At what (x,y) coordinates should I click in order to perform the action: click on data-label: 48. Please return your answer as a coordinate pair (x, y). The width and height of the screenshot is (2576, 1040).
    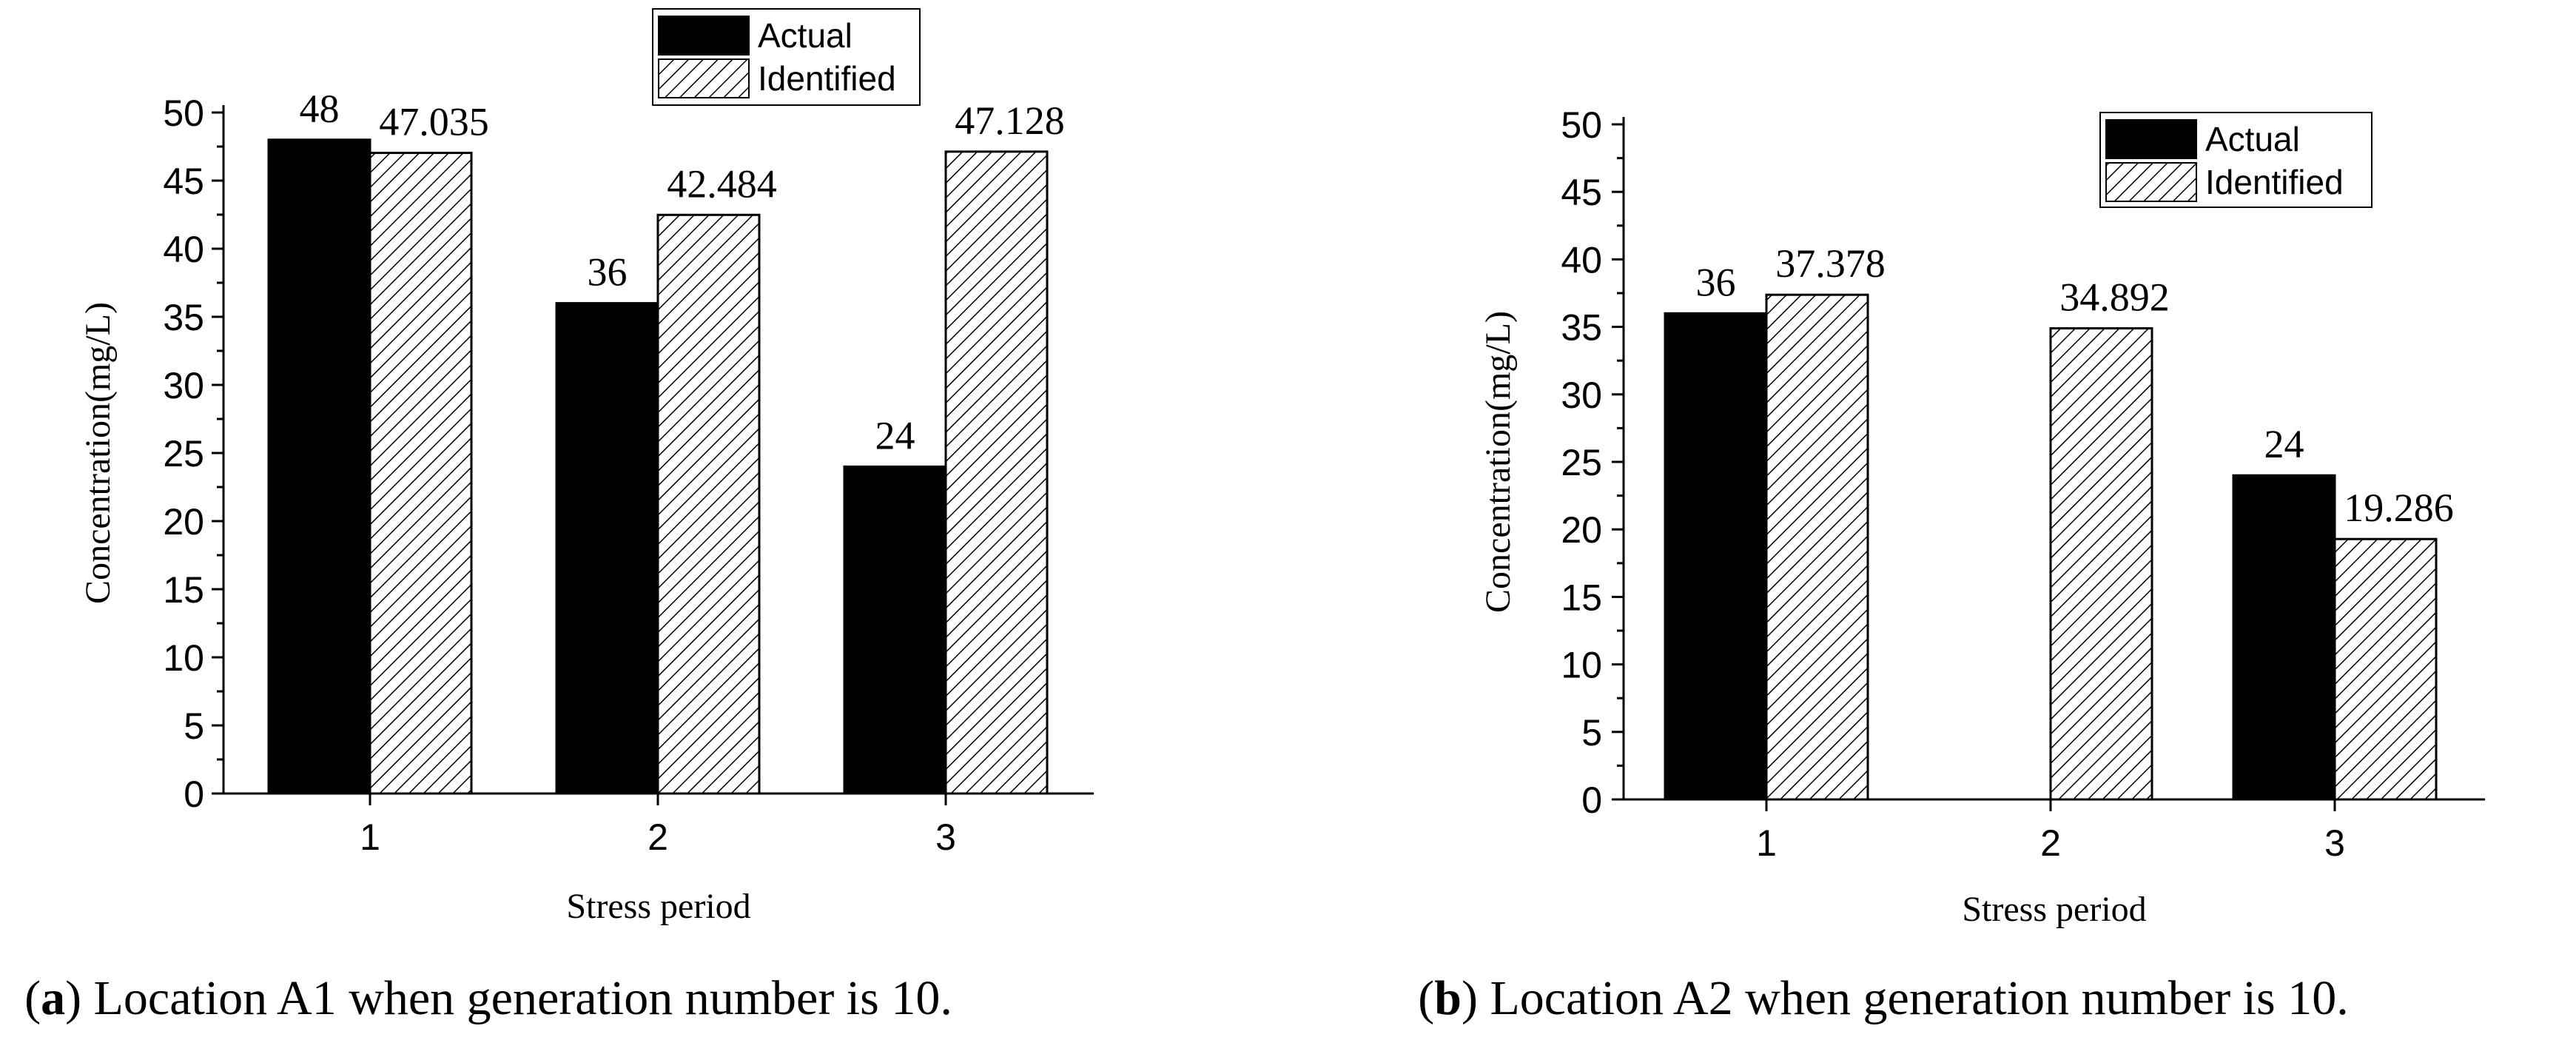
    Looking at the image, I should click on (320, 109).